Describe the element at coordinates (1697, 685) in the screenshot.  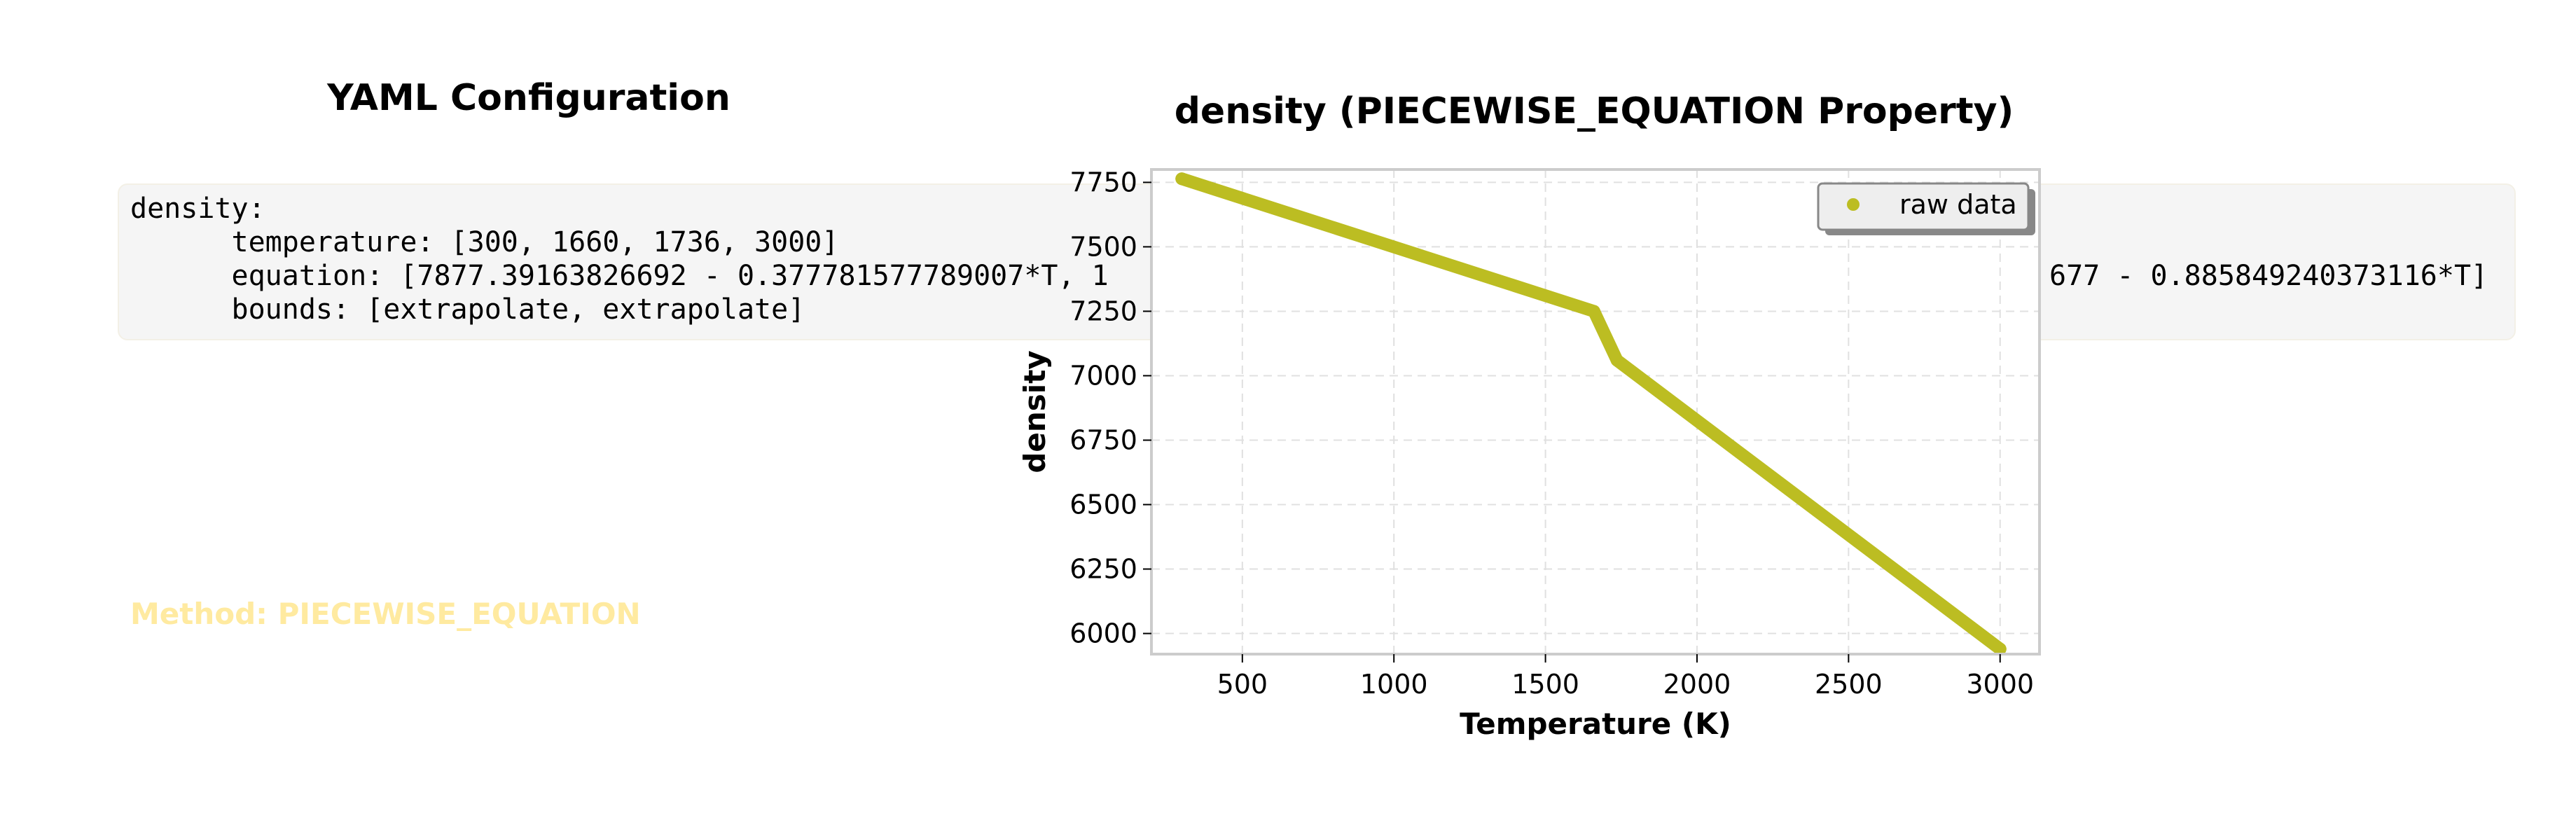
I see `x-tick-label: 2000` at that location.